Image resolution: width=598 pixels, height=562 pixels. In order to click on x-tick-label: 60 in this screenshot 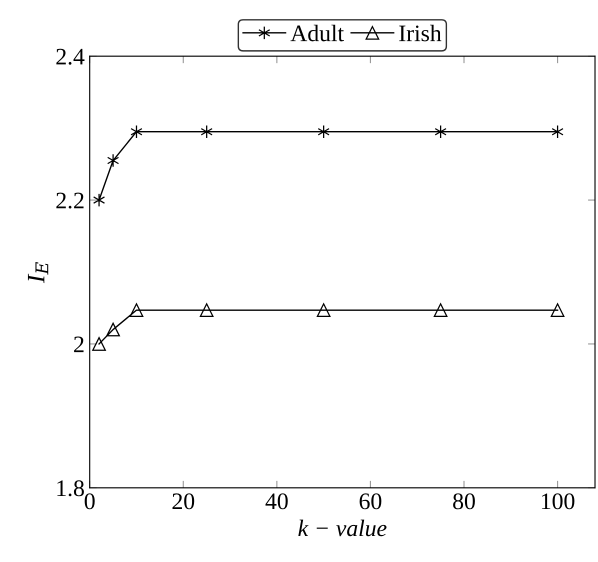, I will do `click(371, 501)`.